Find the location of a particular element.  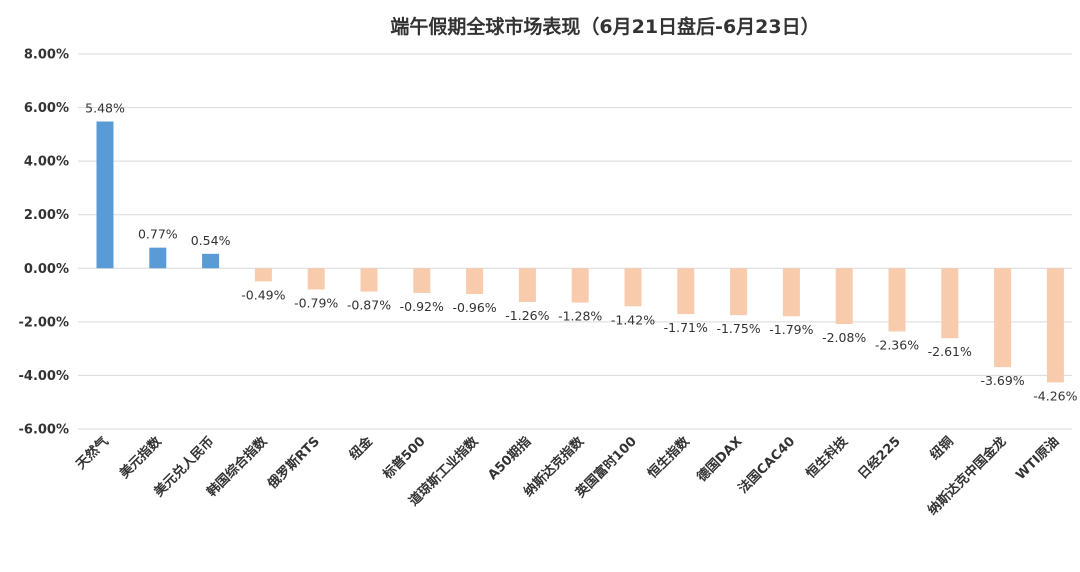

x-tick-label: 美元指数 is located at coordinates (141, 457).